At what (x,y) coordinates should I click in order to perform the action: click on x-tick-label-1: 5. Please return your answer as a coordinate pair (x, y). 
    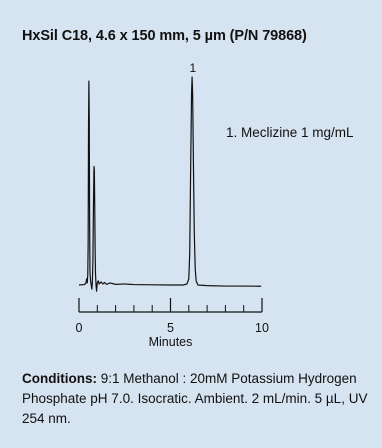
    Looking at the image, I should click on (170, 328).